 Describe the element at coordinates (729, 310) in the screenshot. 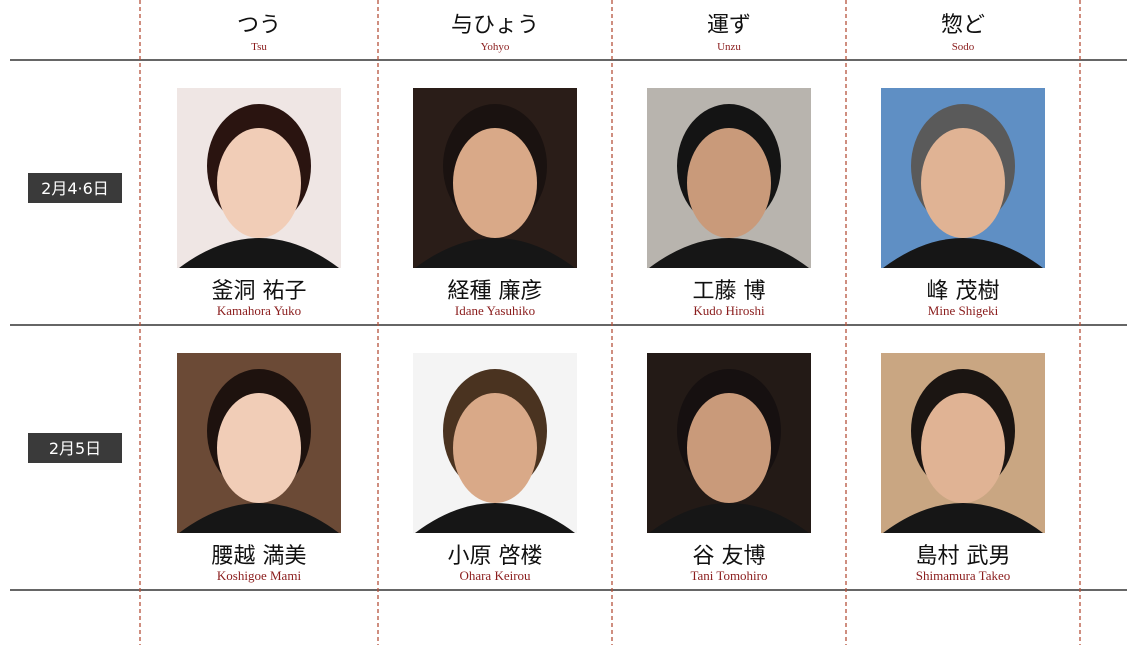

I see `cast-romaji: Kudo Hiroshi` at that location.